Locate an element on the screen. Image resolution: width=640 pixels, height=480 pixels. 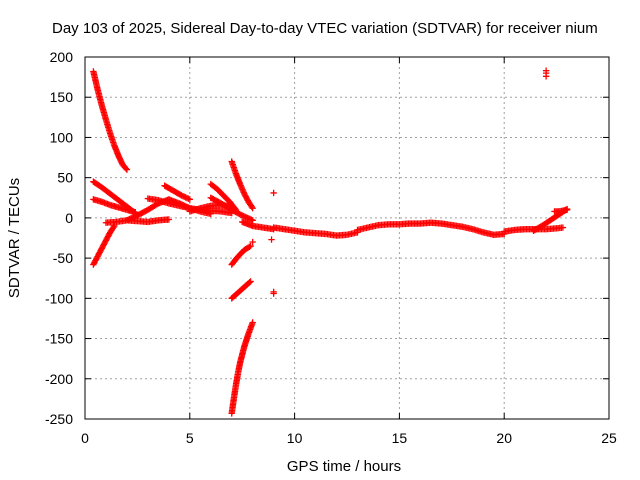
y-tick-label: -200 is located at coordinates (59, 379).